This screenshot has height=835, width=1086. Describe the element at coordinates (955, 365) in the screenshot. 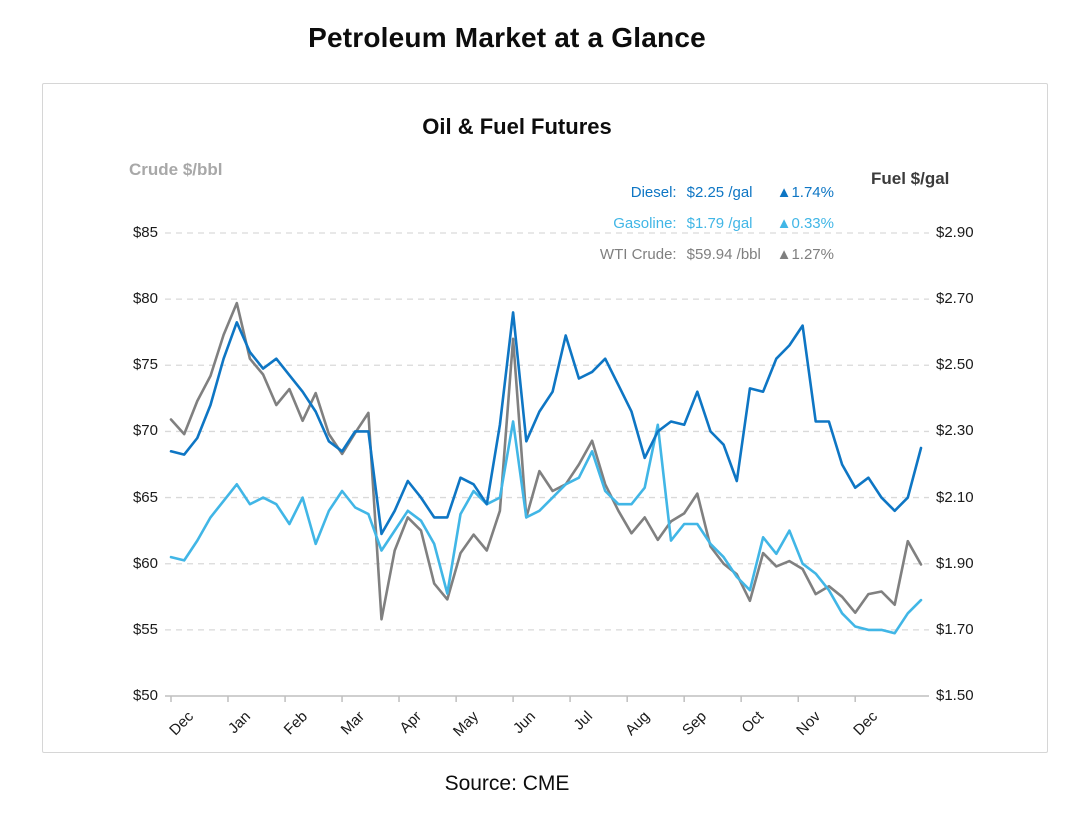

I see `right-axis-tick-label: $2.50` at that location.